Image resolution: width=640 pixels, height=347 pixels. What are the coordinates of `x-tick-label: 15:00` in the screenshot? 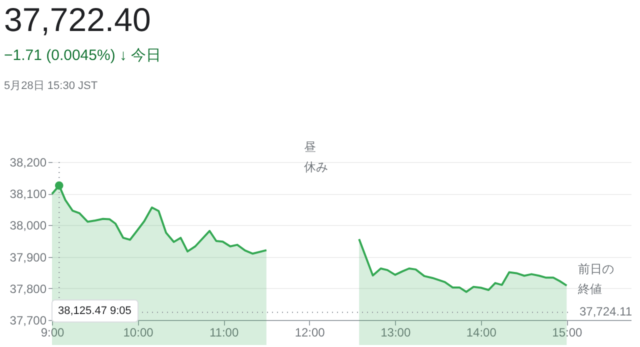 It's located at (567, 333).